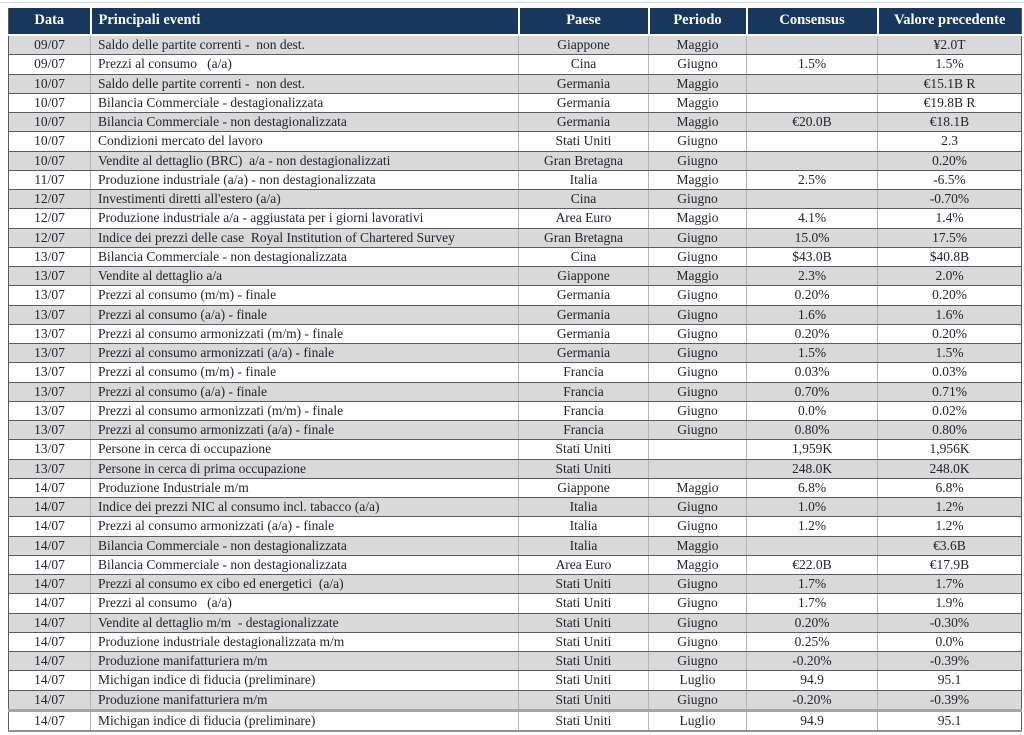 This screenshot has height=735, width=1024. What do you see at coordinates (304, 720) in the screenshot?
I see `event-name-cell: Michigan indice di fiducia (preliminare)` at bounding box center [304, 720].